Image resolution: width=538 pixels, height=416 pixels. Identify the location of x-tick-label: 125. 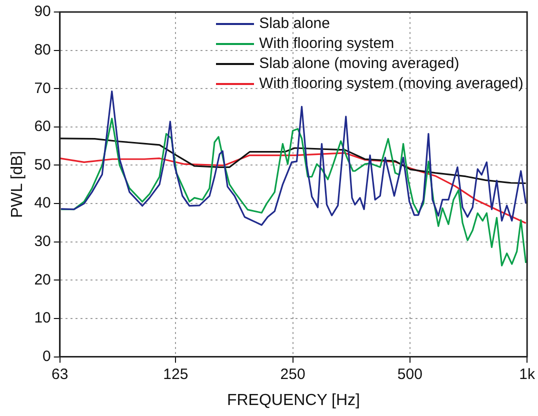
(175, 374).